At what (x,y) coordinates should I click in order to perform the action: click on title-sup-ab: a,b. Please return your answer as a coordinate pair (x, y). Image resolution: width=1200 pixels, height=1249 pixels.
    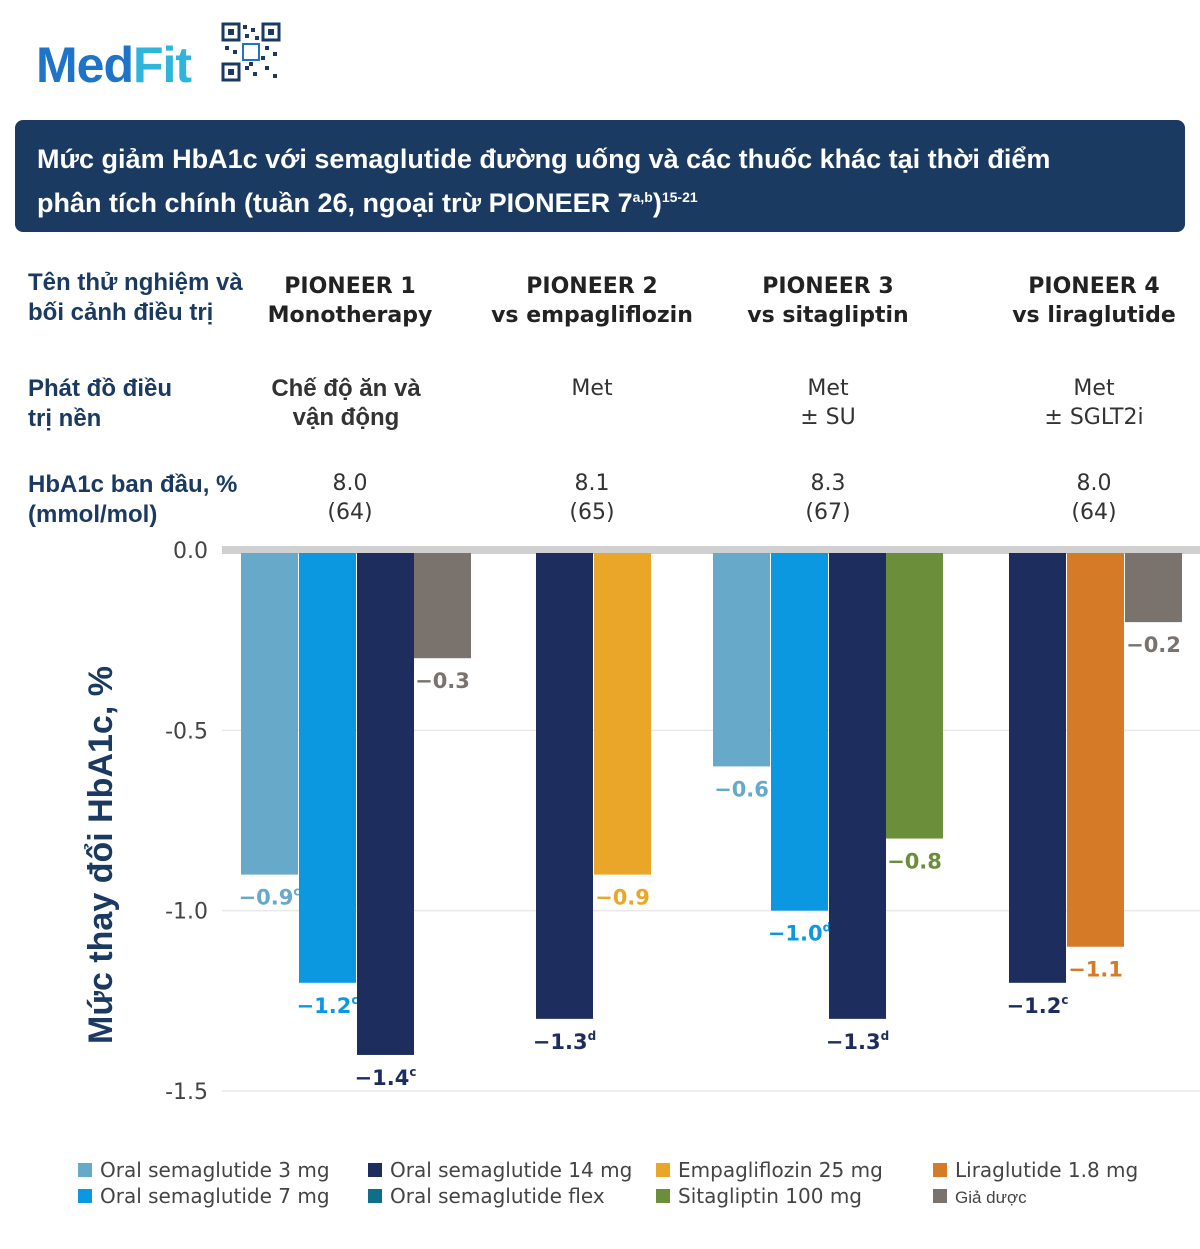
    Looking at the image, I should click on (642, 197).